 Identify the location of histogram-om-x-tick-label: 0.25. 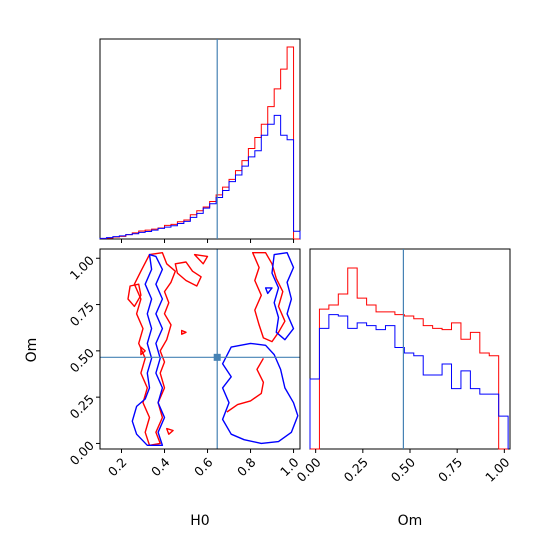
(356, 470).